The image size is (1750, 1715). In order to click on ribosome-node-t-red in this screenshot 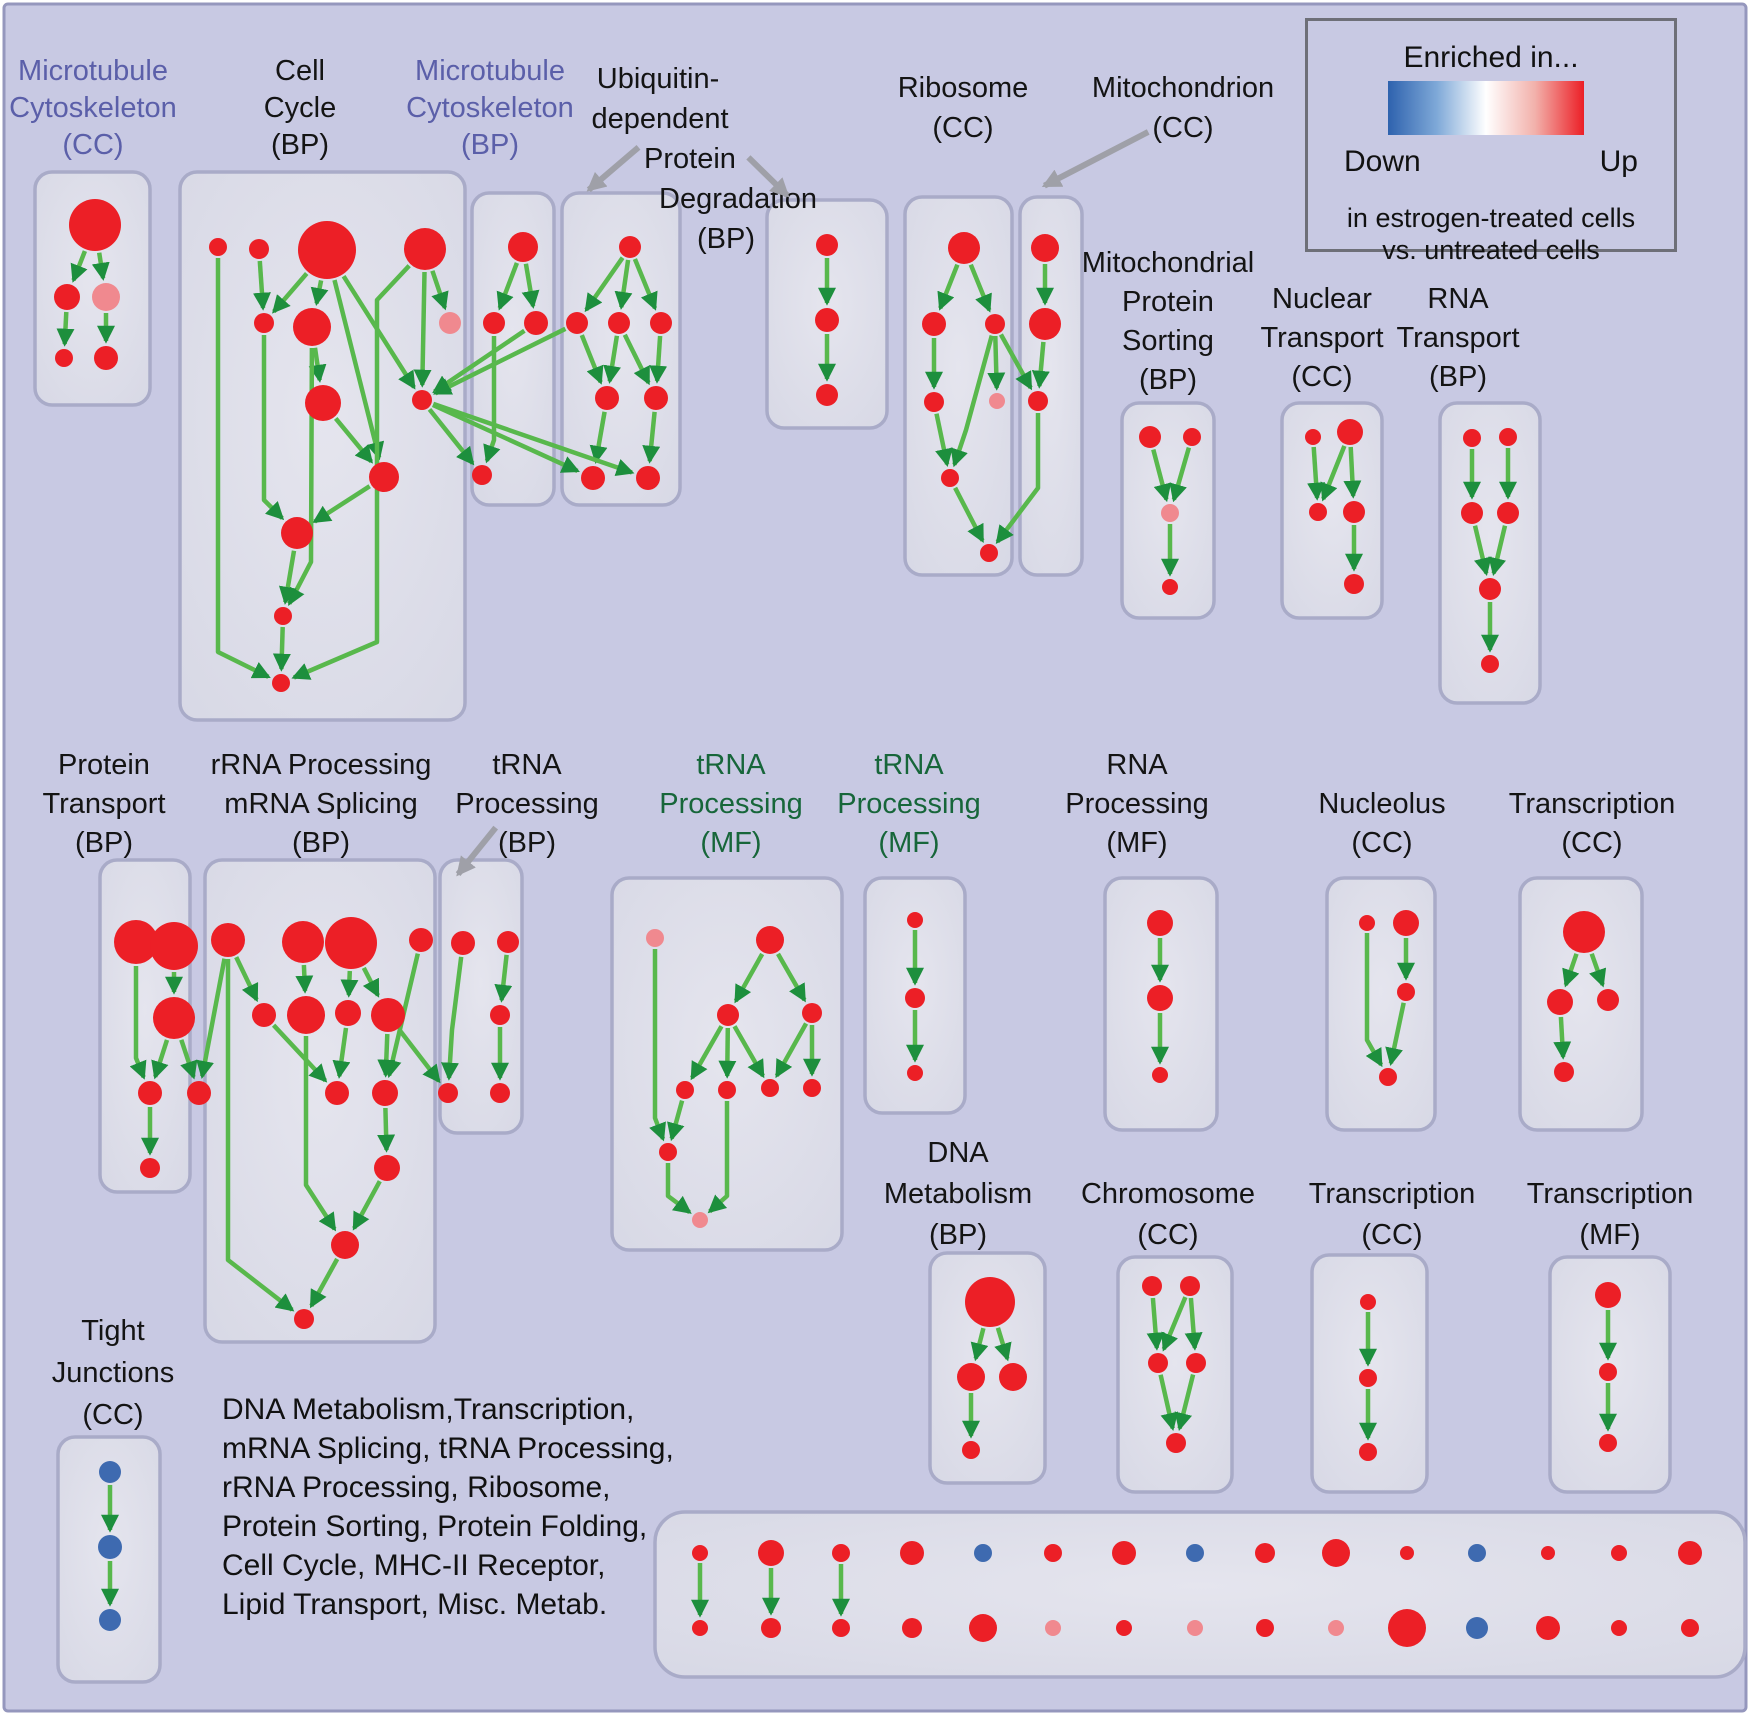, I will do `click(964, 248)`.